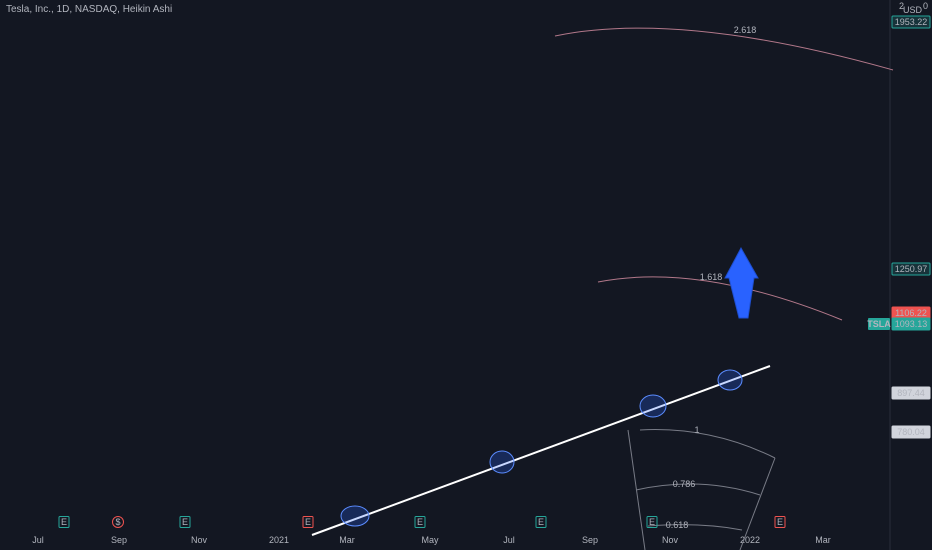  Describe the element at coordinates (430, 540) in the screenshot. I see `time-tick-label: May` at that location.